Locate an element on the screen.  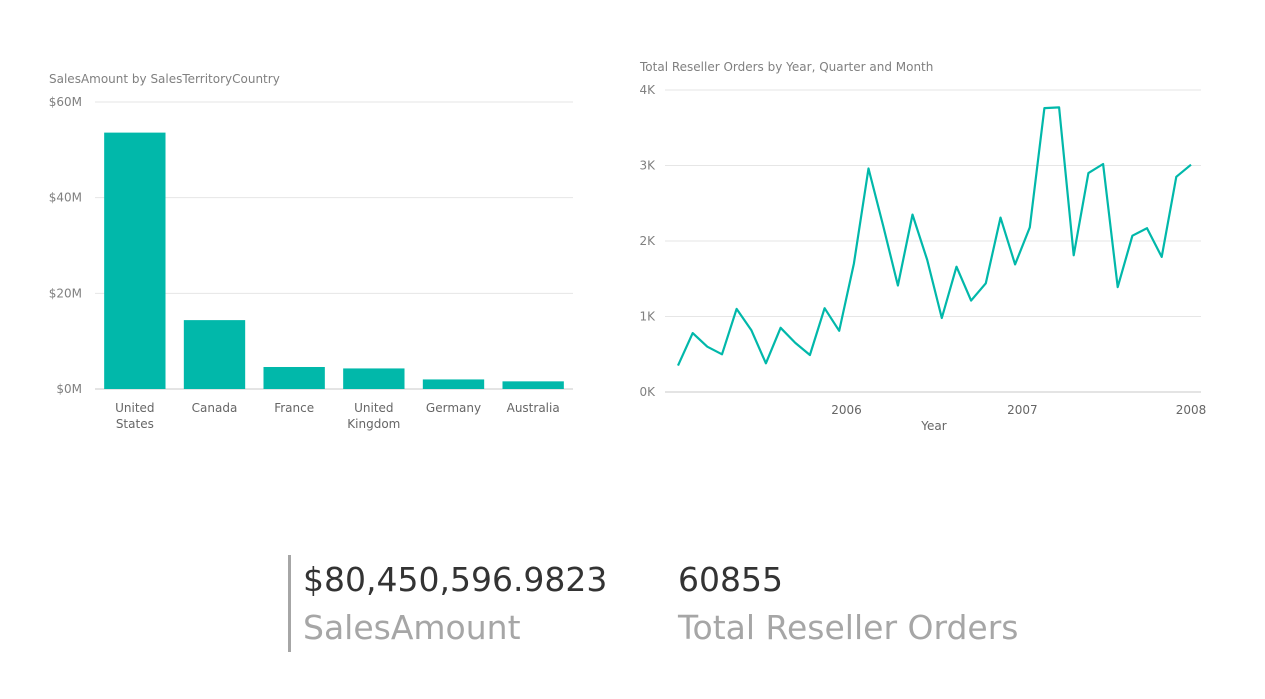
y-tick-label: $40M is located at coordinates (65, 198).